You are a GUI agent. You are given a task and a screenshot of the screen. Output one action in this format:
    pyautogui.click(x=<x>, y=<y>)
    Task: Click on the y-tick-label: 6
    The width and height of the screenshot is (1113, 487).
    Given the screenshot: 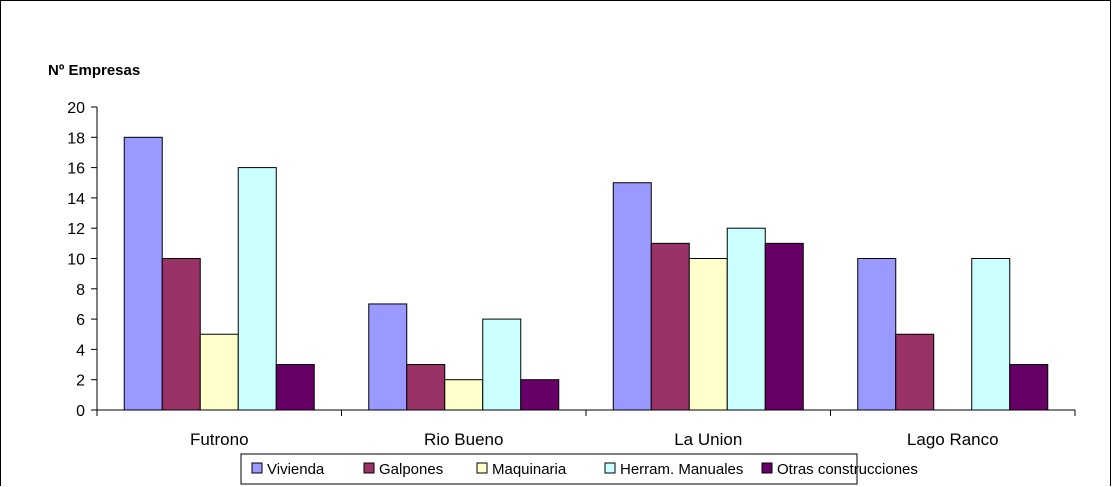 What is the action you would take?
    pyautogui.click(x=80, y=320)
    